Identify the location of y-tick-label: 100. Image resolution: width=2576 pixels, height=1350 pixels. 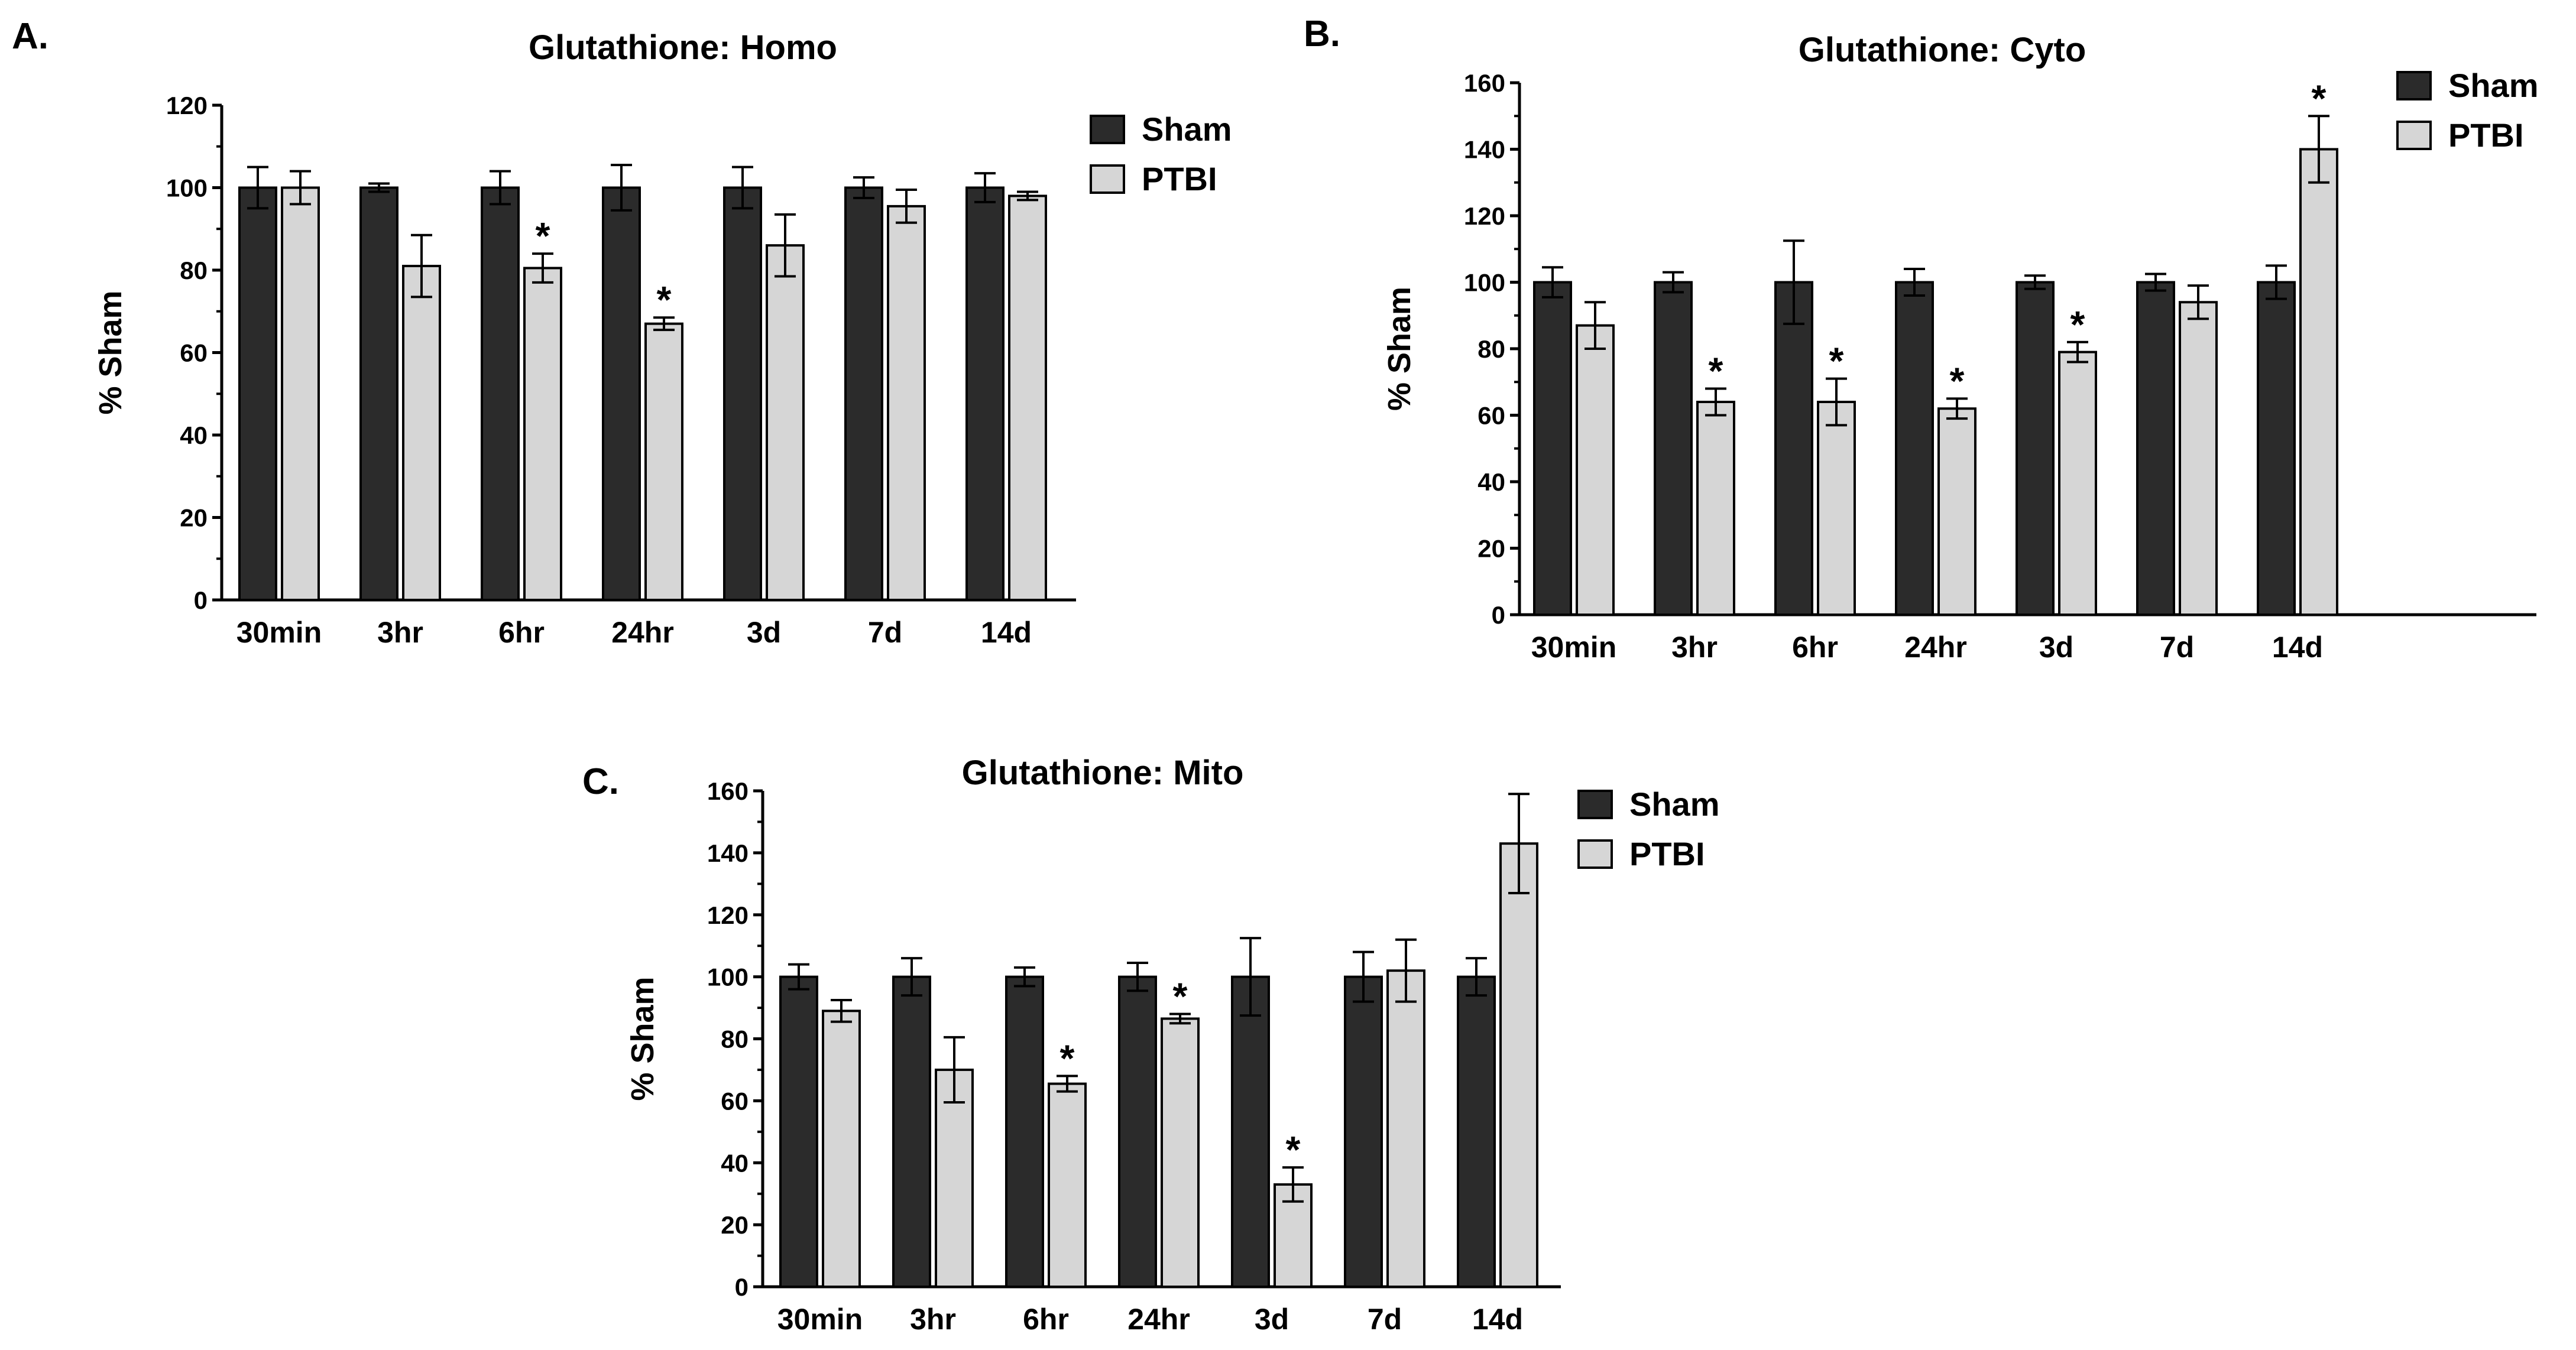
(728, 977).